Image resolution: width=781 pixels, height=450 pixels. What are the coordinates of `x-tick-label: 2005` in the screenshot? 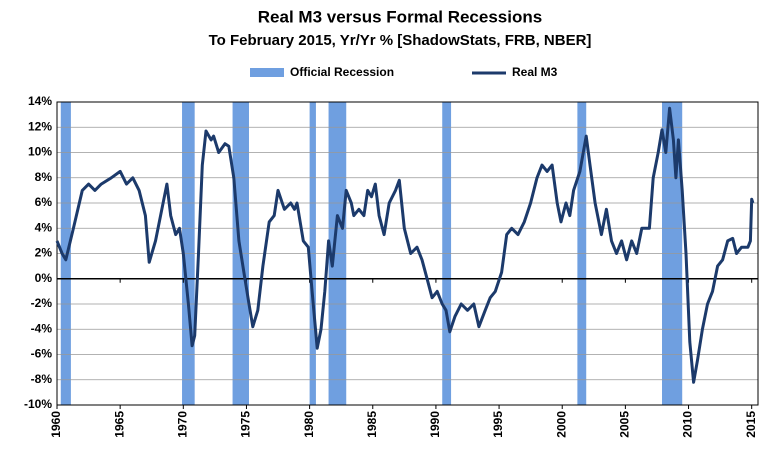 It's located at (625, 424).